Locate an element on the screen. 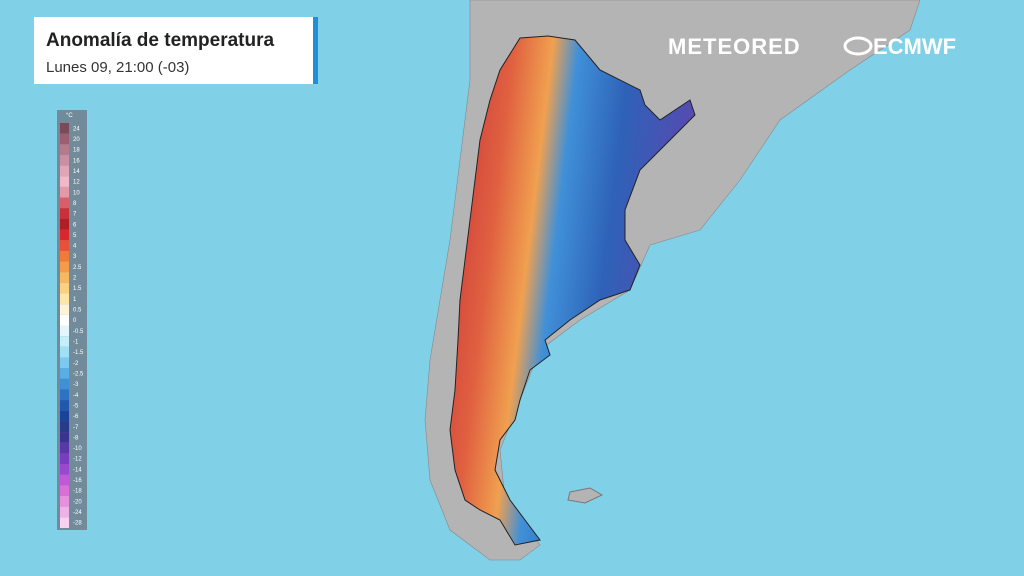  legend-unit: °C is located at coordinates (69, 116).